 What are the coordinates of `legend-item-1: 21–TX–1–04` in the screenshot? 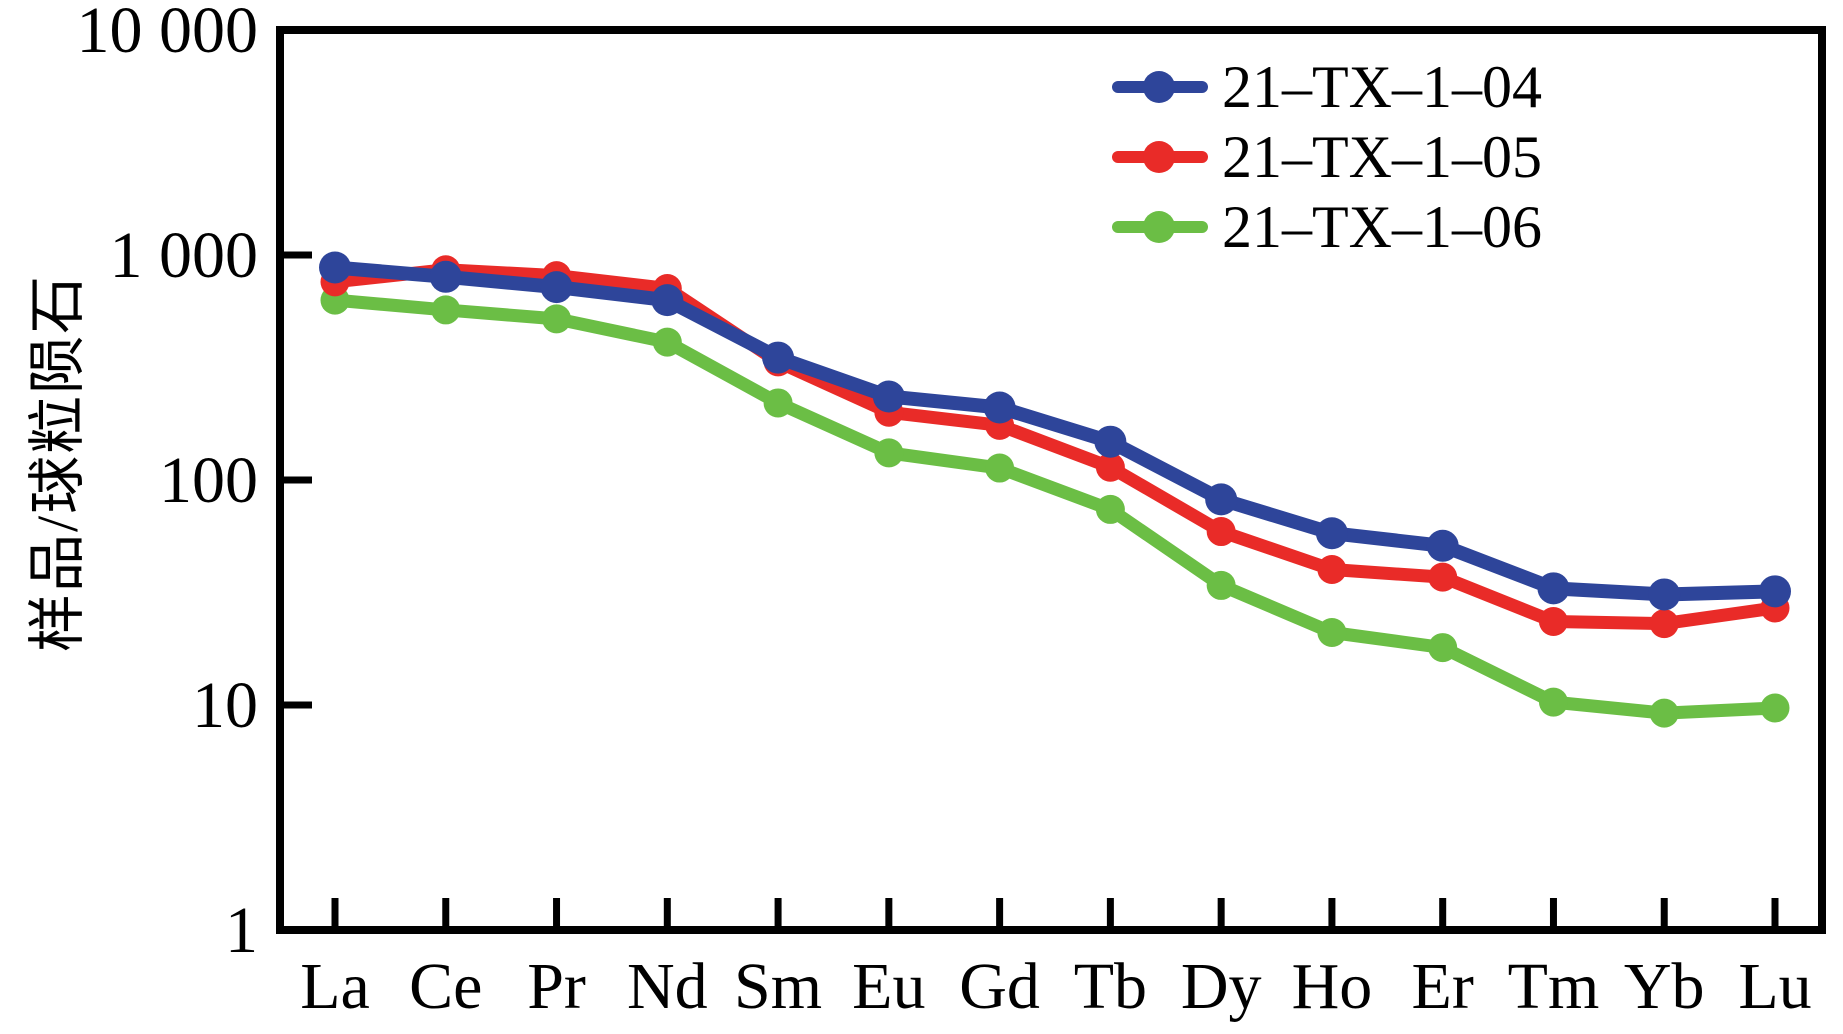 It's located at (1327, 87).